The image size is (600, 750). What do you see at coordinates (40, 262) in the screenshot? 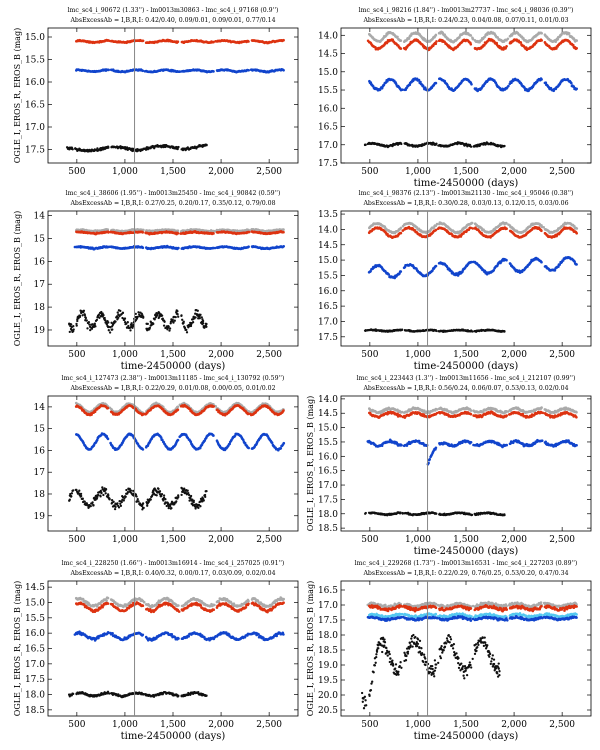
I see `y-tick-label: 16` at bounding box center [40, 262].